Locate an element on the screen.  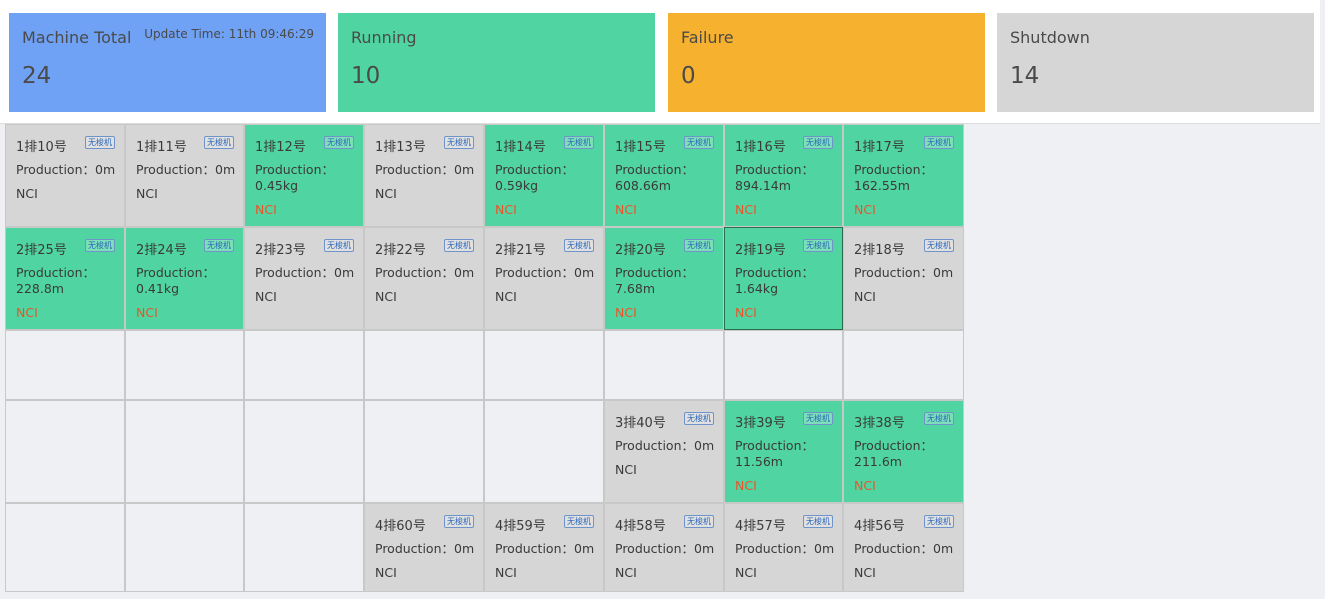
machine-name: 1排13号 is located at coordinates (400, 147).